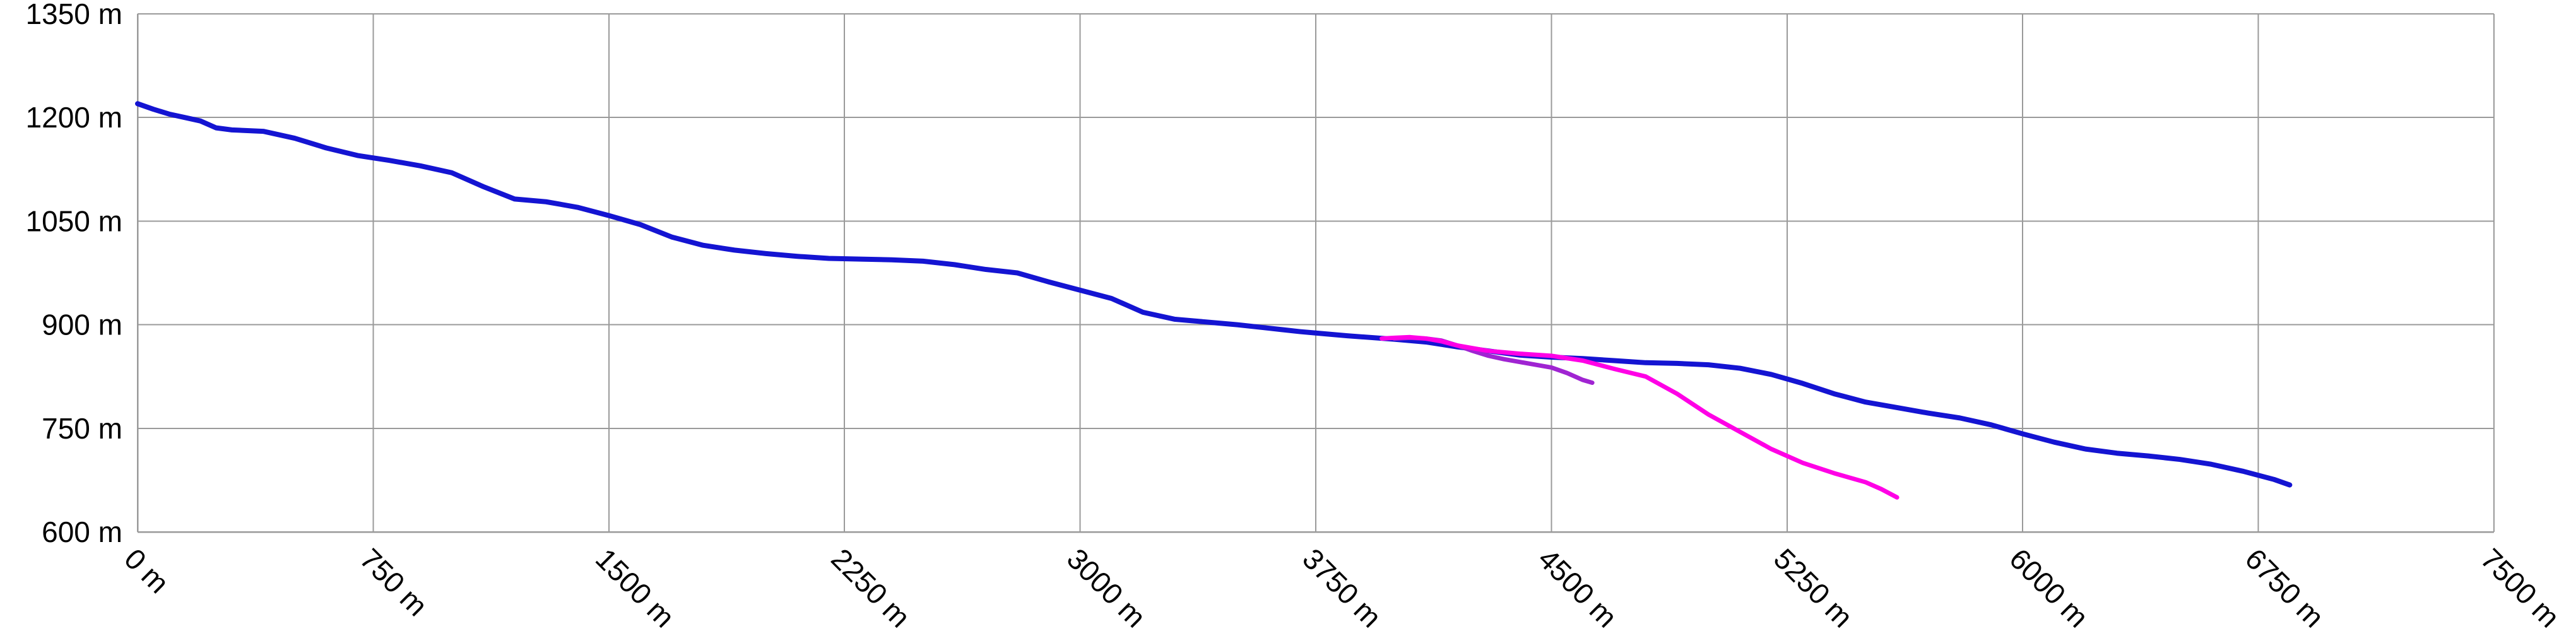 Image resolution: width=2576 pixels, height=631 pixels. What do you see at coordinates (74, 15) in the screenshot?
I see `y-tick-label-5: 1350 m` at bounding box center [74, 15].